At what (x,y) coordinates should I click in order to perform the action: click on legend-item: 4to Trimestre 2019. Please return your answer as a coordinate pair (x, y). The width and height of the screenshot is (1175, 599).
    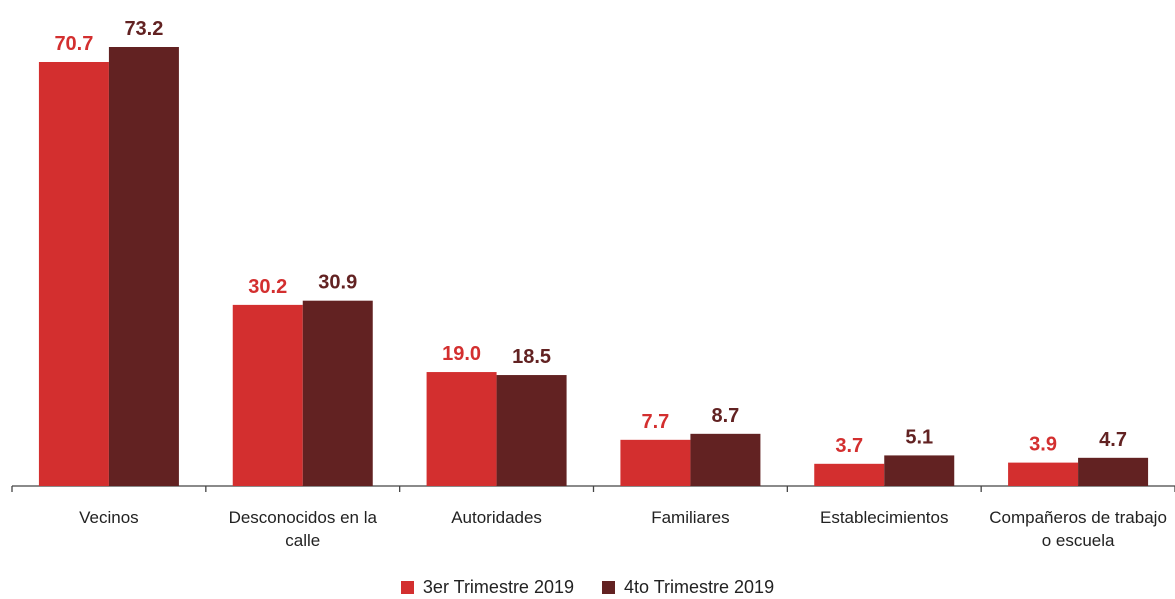
    Looking at the image, I should click on (688, 587).